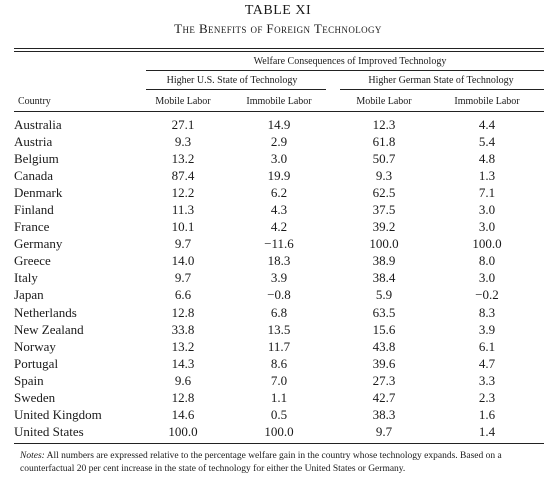 This screenshot has width=556, height=498. Describe the element at coordinates (36, 159) in the screenshot. I see `country-cell: Belgium` at that location.